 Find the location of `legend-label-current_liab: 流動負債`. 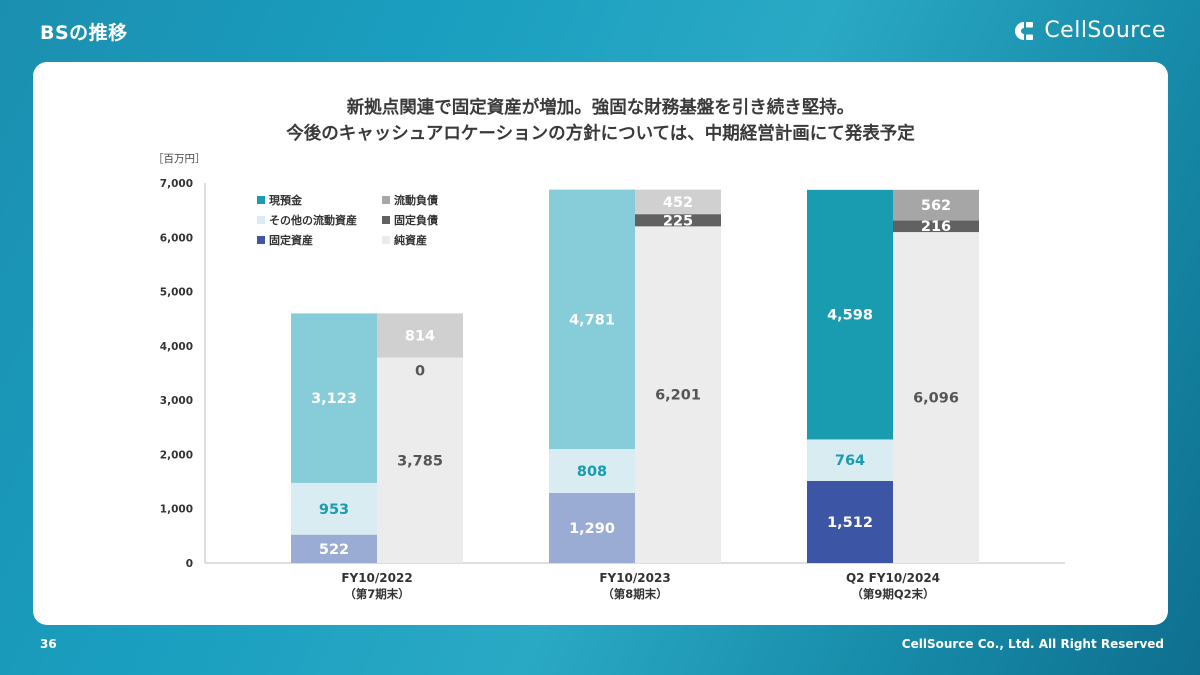

legend-label-current_liab: 流動負債 is located at coordinates (416, 200).